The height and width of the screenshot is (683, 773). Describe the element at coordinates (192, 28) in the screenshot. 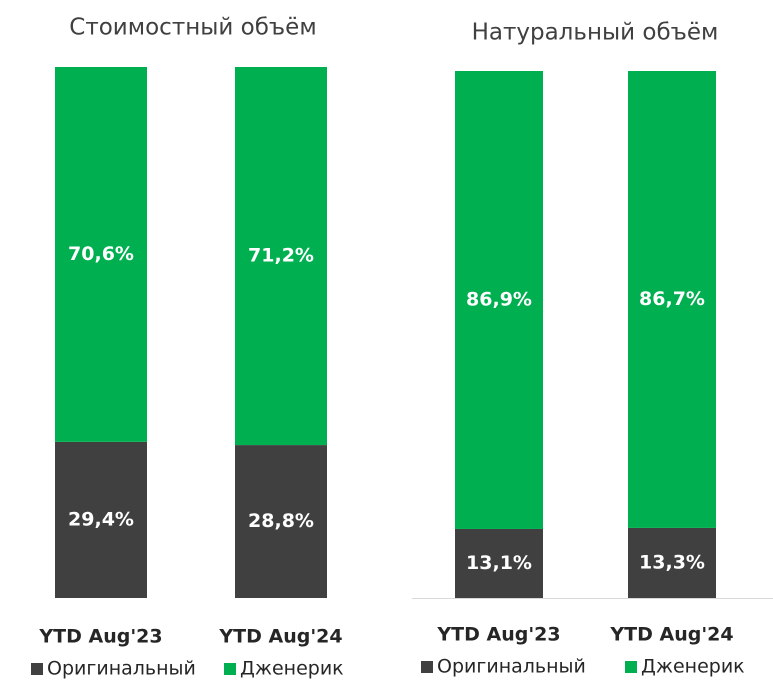

I see `chart-title: Стоимостный объём` at that location.